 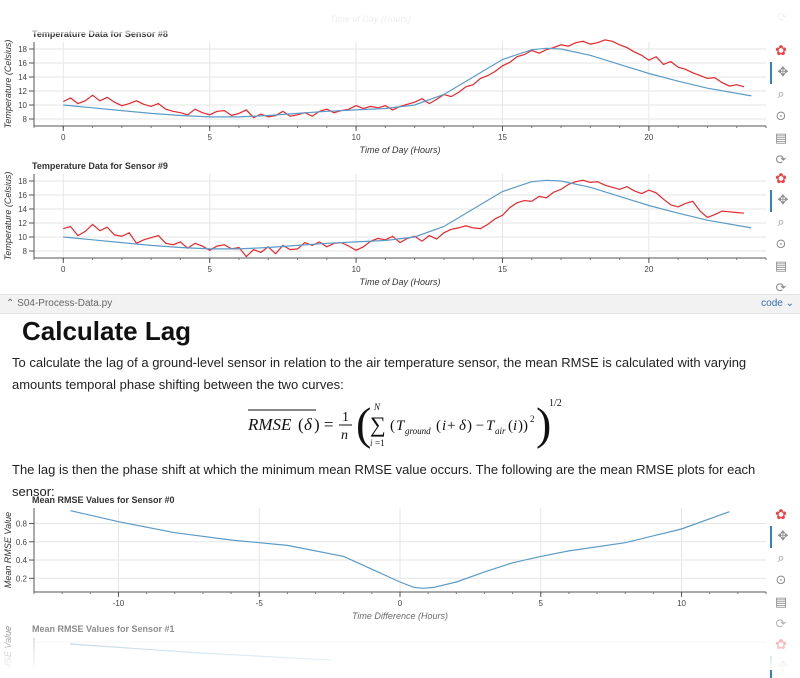 I want to click on svg-text: =1, so click(x=380, y=443).